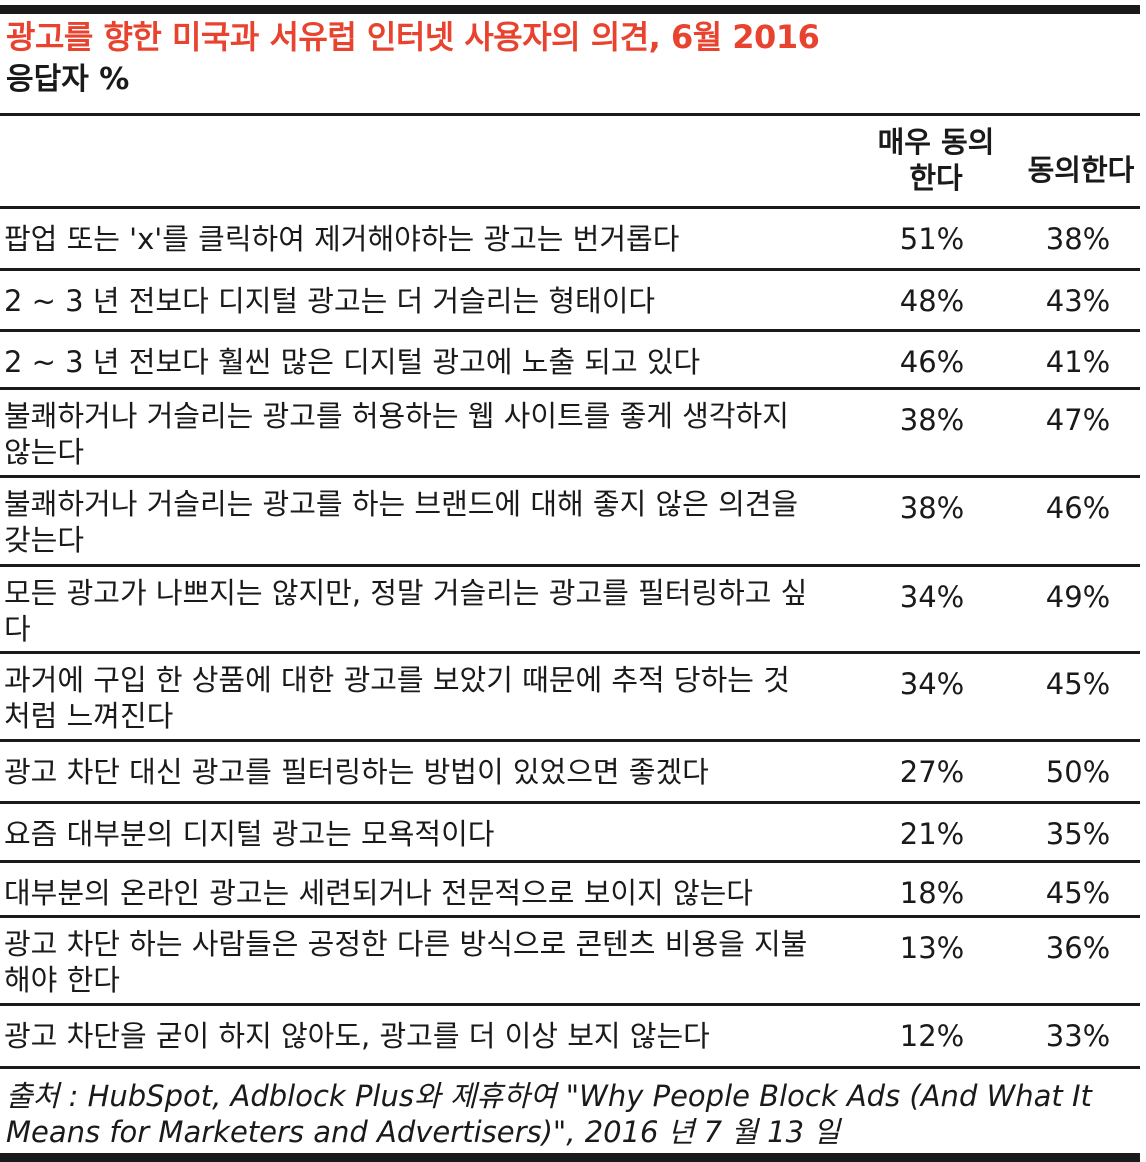 Image resolution: width=1146 pixels, height=1162 pixels. Describe the element at coordinates (570, 161) in the screenshot. I see `table-header: 매우 동의한다 동의한다` at that location.